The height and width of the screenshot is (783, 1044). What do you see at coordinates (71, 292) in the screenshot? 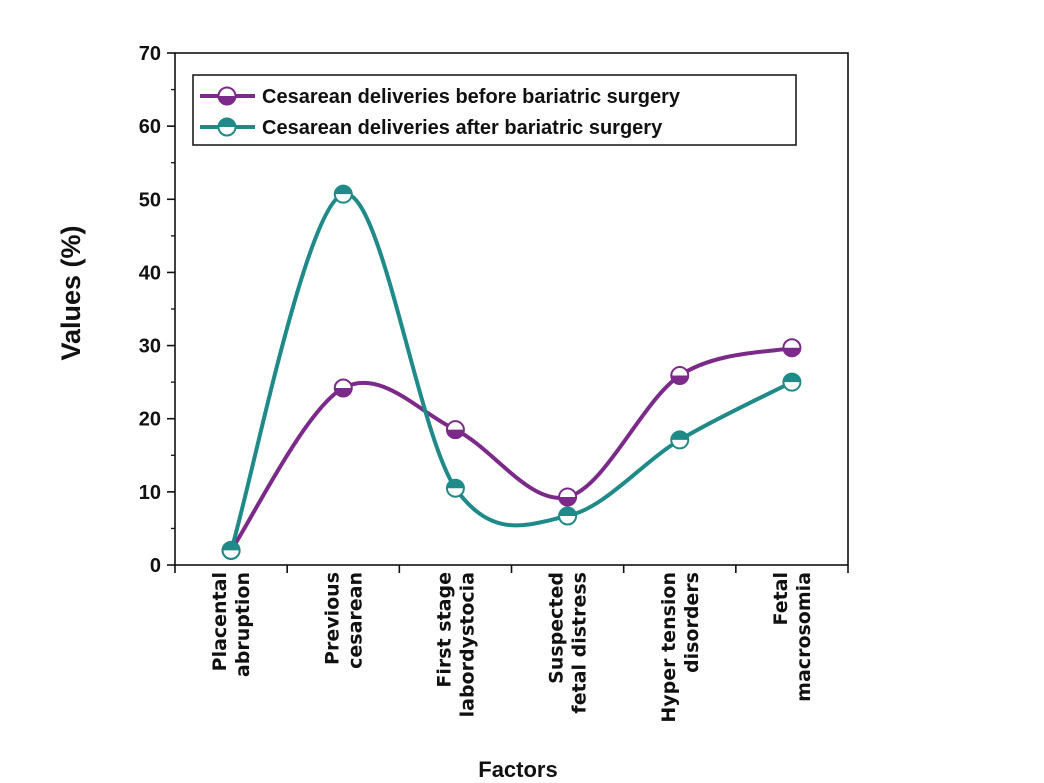
I see `y-axis-title: Values (%)` at bounding box center [71, 292].